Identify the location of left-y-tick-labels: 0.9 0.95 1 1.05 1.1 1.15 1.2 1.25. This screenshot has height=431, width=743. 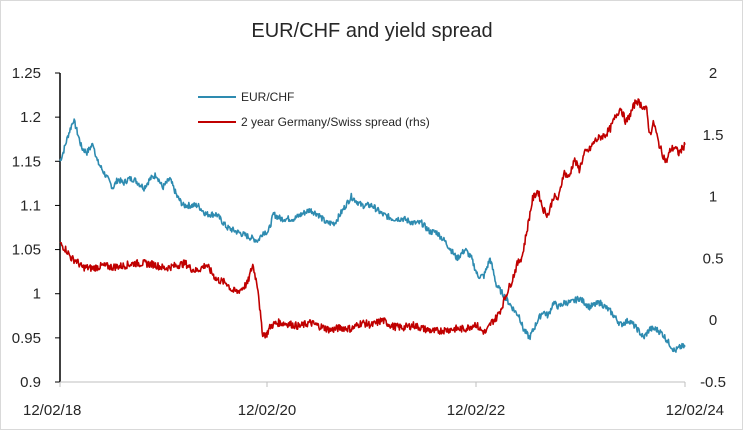
(36, 228).